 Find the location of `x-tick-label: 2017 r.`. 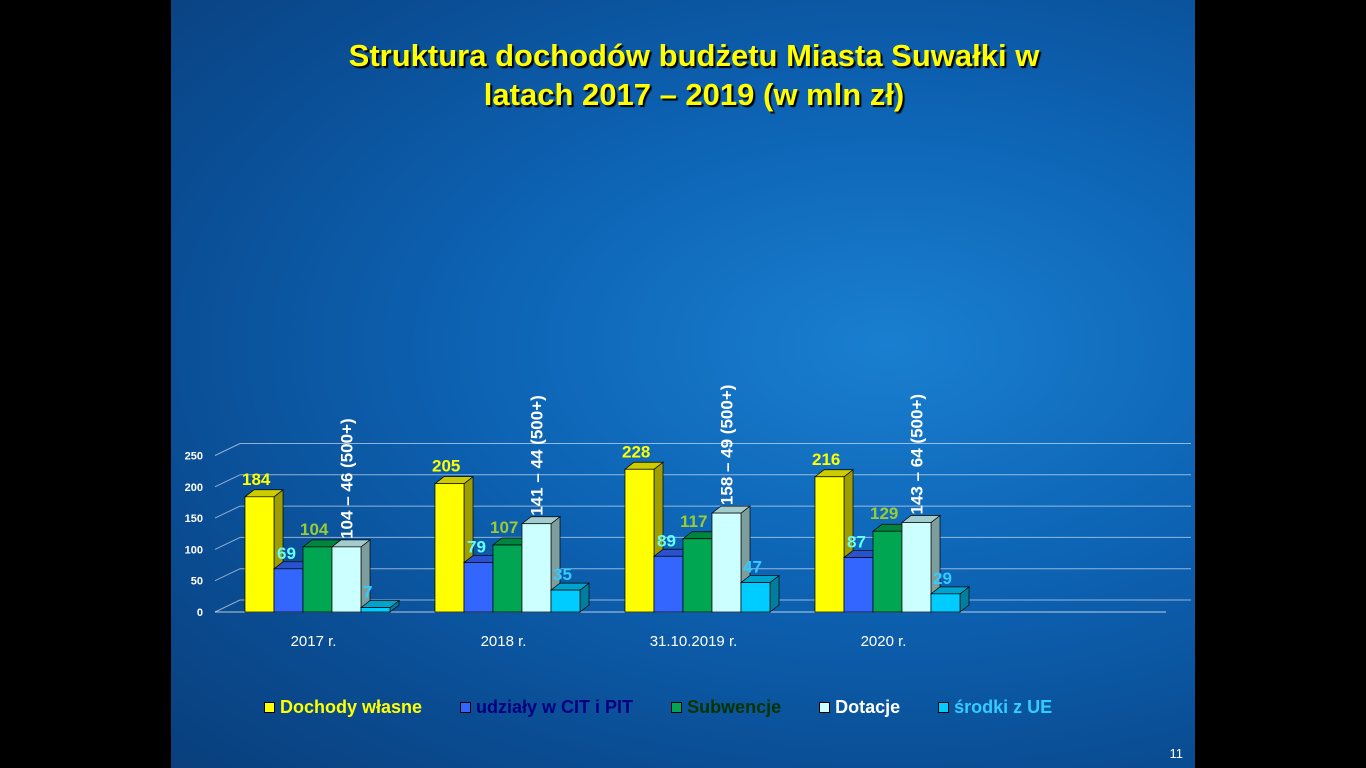

x-tick-label: 2017 r. is located at coordinates (314, 641).